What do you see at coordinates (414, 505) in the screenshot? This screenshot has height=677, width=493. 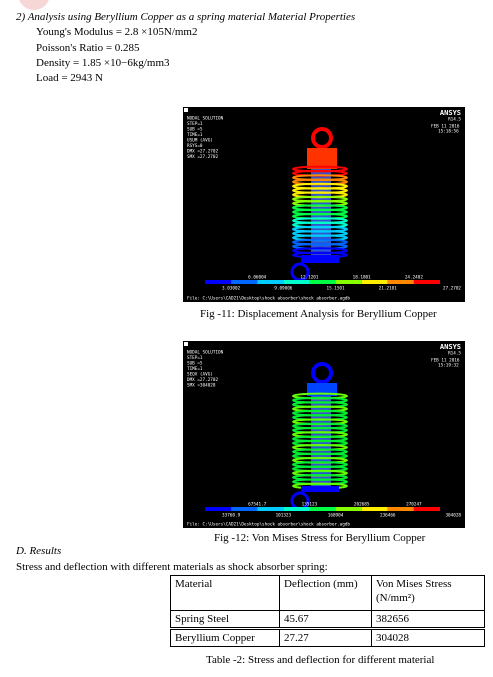 I see `legend-label: 270247` at bounding box center [414, 505].